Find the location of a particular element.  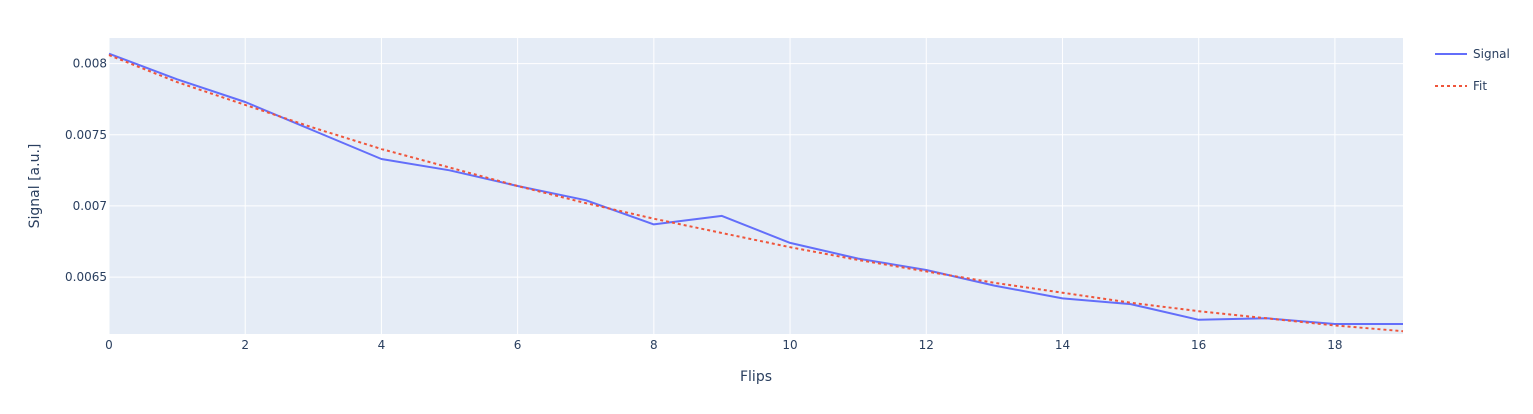

legend-label-fit: Fit is located at coordinates (1480, 86).